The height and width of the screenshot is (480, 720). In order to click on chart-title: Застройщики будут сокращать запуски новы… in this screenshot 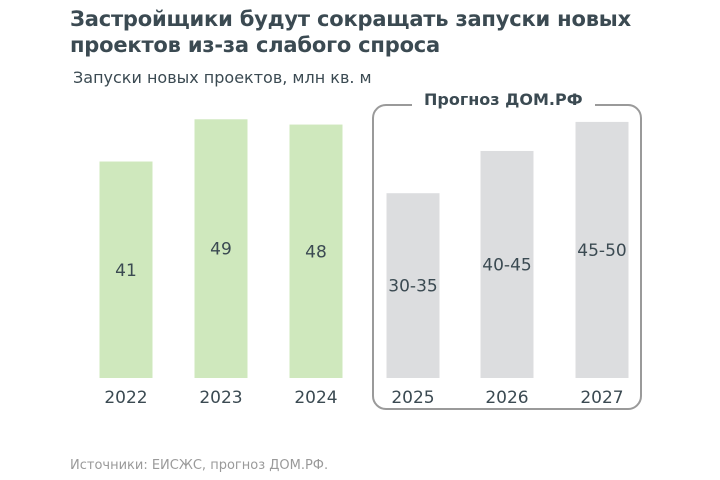, I will do `click(350, 32)`.